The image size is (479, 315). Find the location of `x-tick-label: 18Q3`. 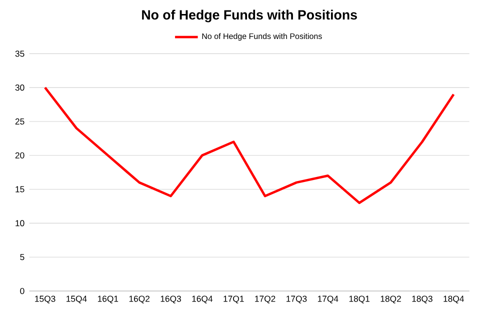

x-tick-label: 18Q3 is located at coordinates (422, 300).